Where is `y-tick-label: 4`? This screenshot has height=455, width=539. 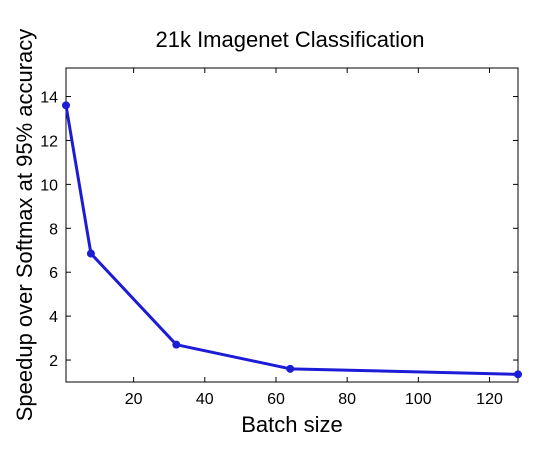 y-tick-label: 4 is located at coordinates (53, 317).